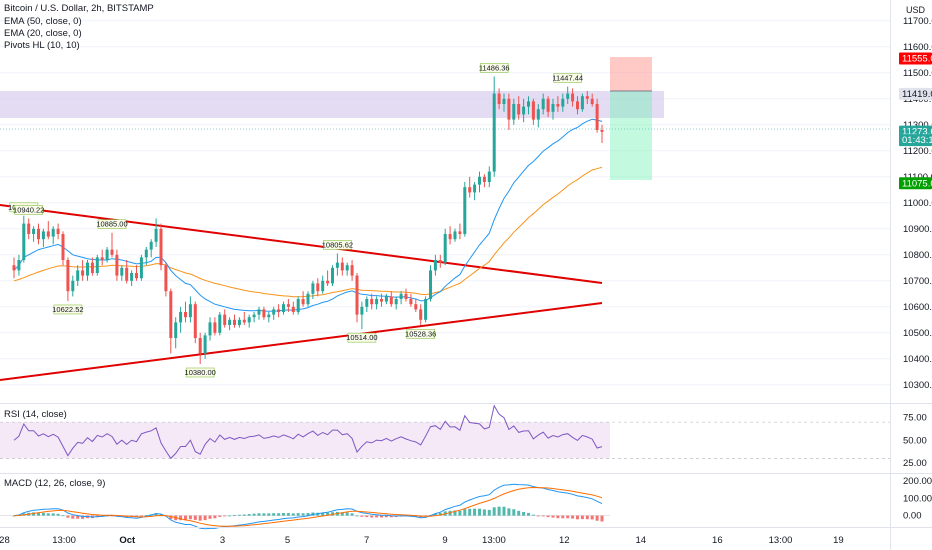 This screenshot has width=932, height=550. What do you see at coordinates (567, 78) in the screenshot?
I see `pivot-label: 11447.44` at bounding box center [567, 78].